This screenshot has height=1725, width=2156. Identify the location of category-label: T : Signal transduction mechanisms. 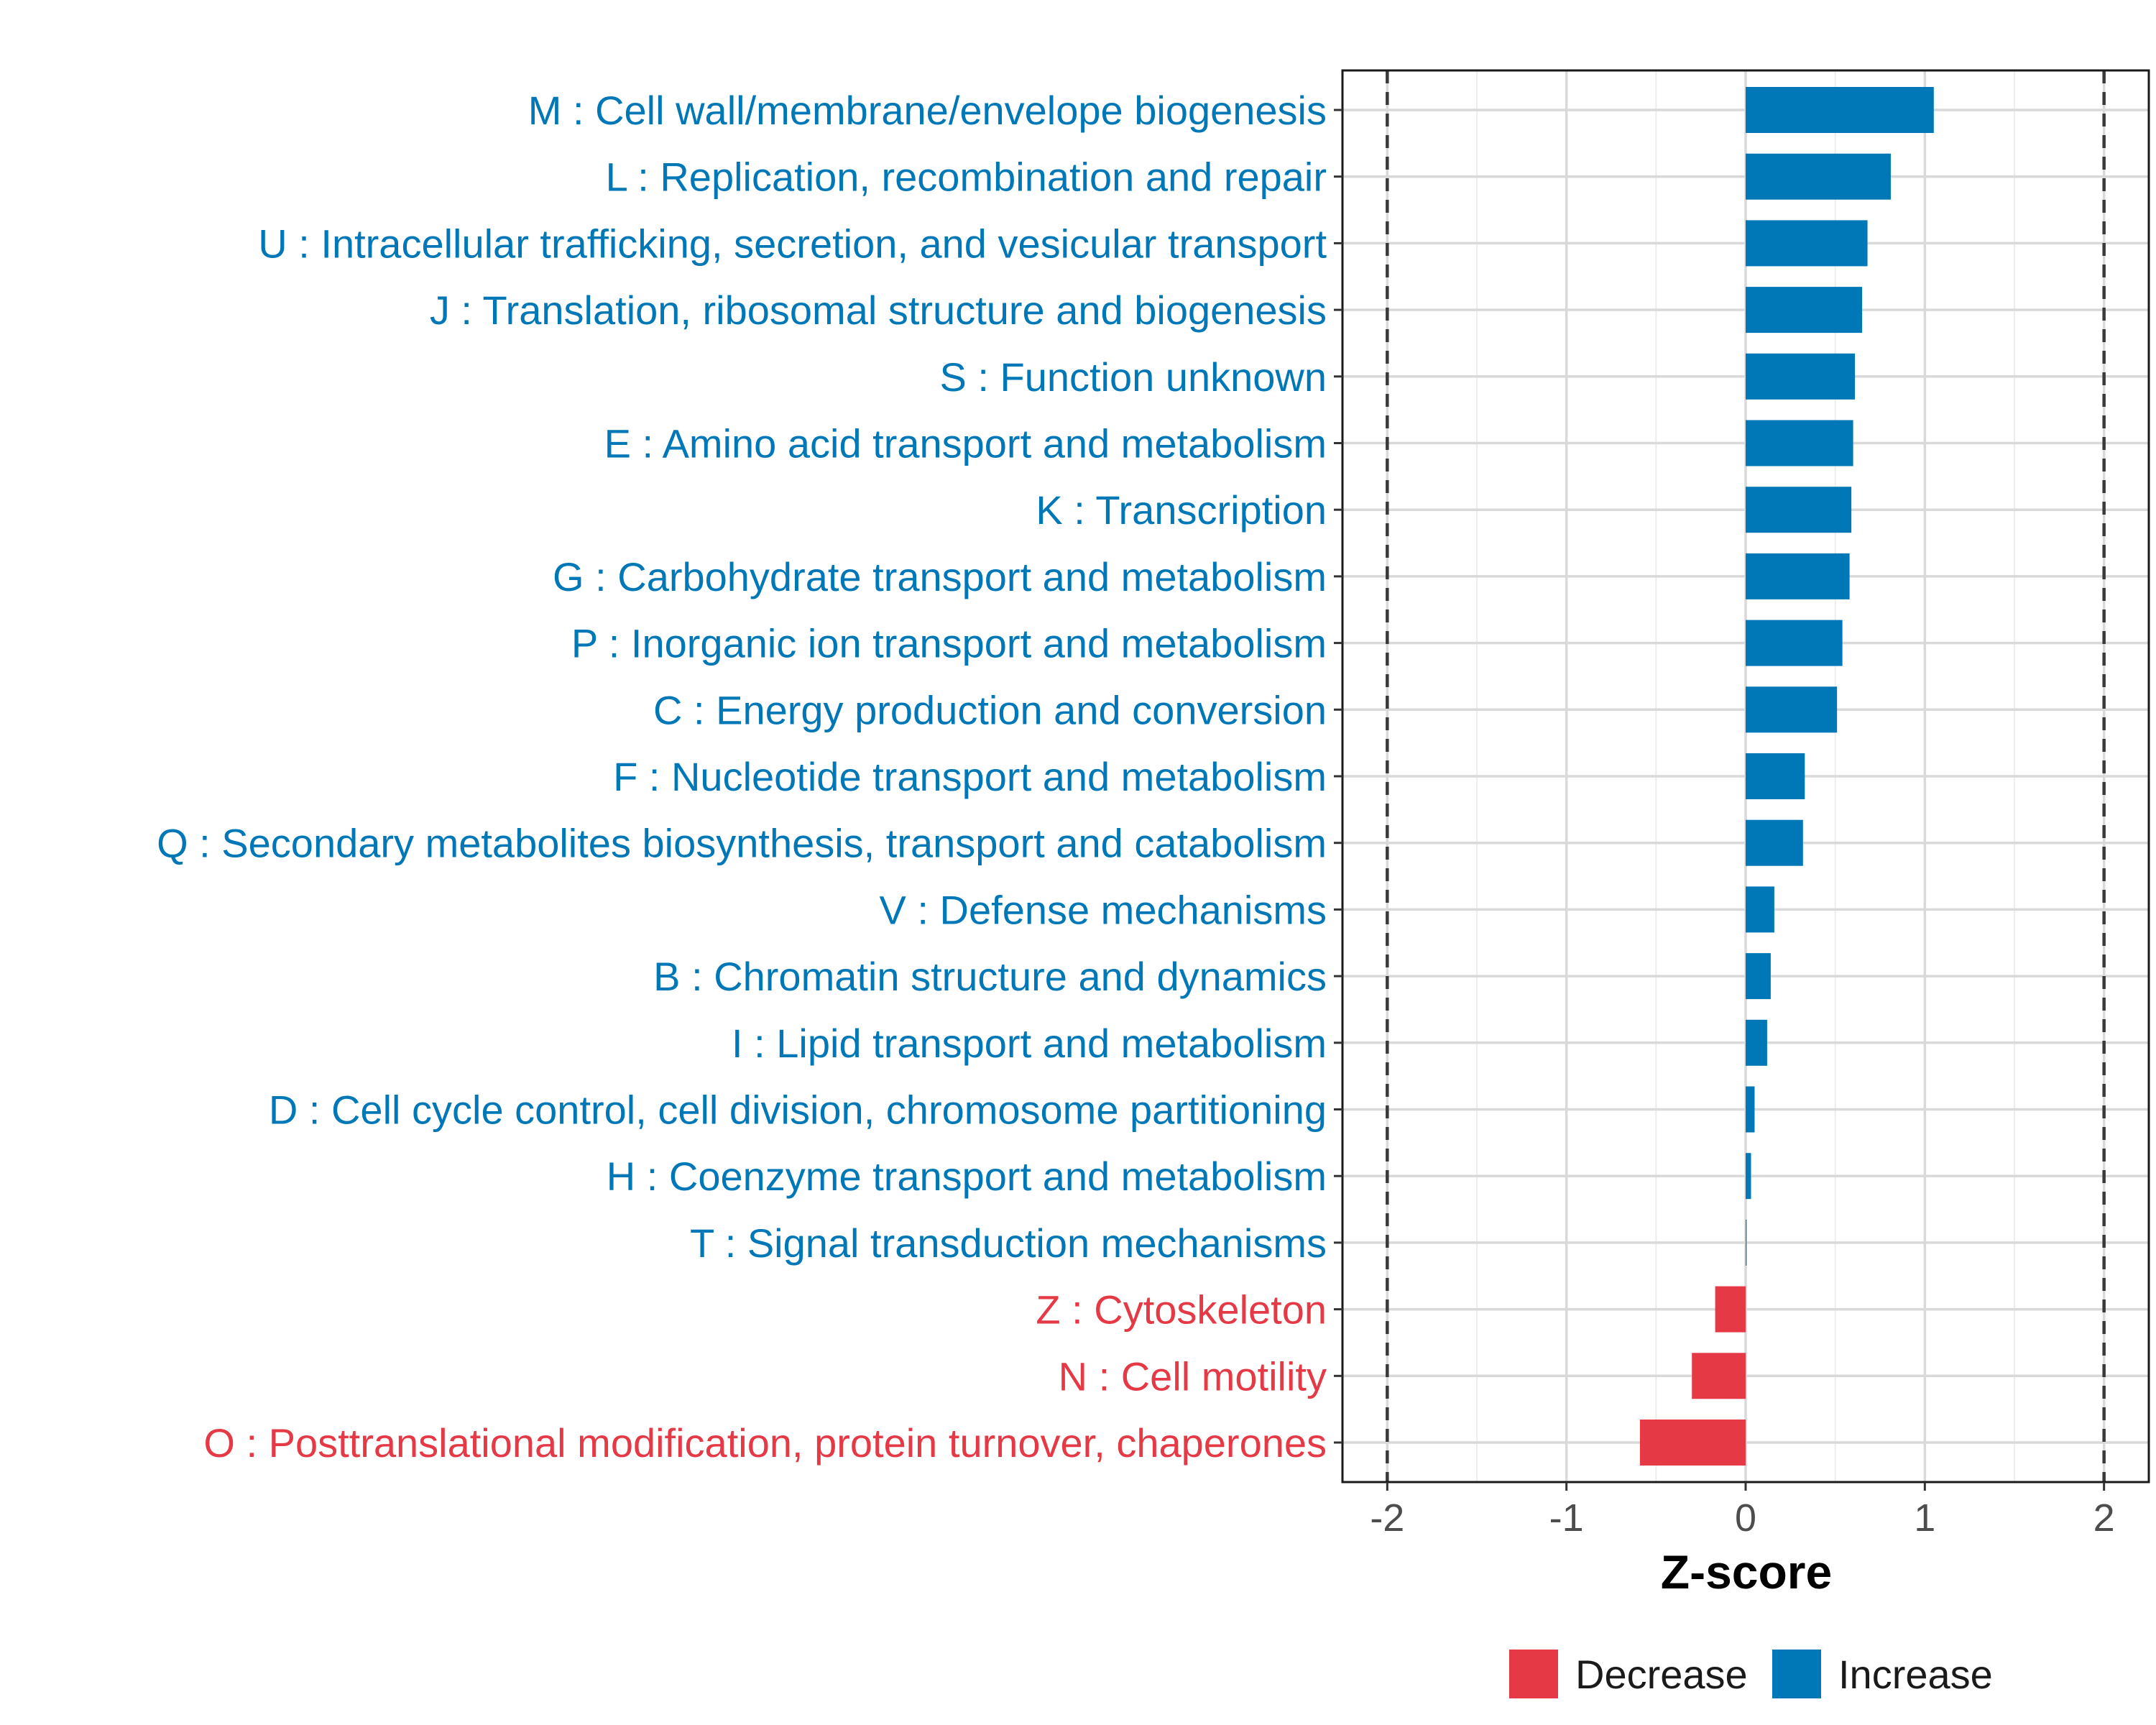
(1008, 1243).